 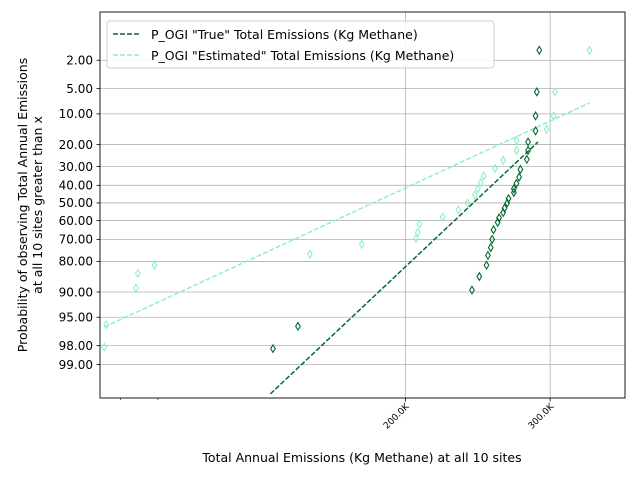 I want to click on y-tick-label: 50.00, so click(x=76, y=203).